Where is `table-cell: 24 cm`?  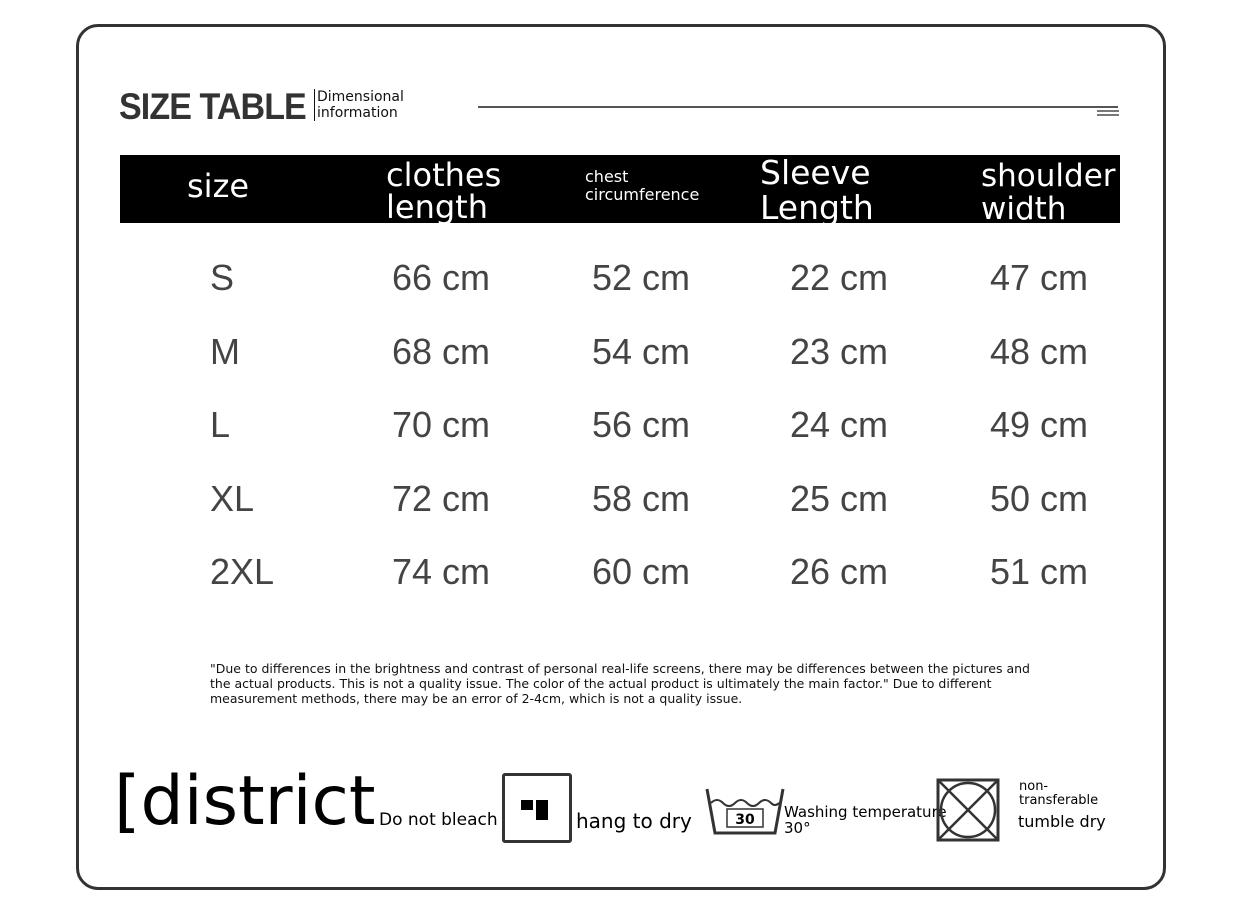 table-cell: 24 cm is located at coordinates (839, 424).